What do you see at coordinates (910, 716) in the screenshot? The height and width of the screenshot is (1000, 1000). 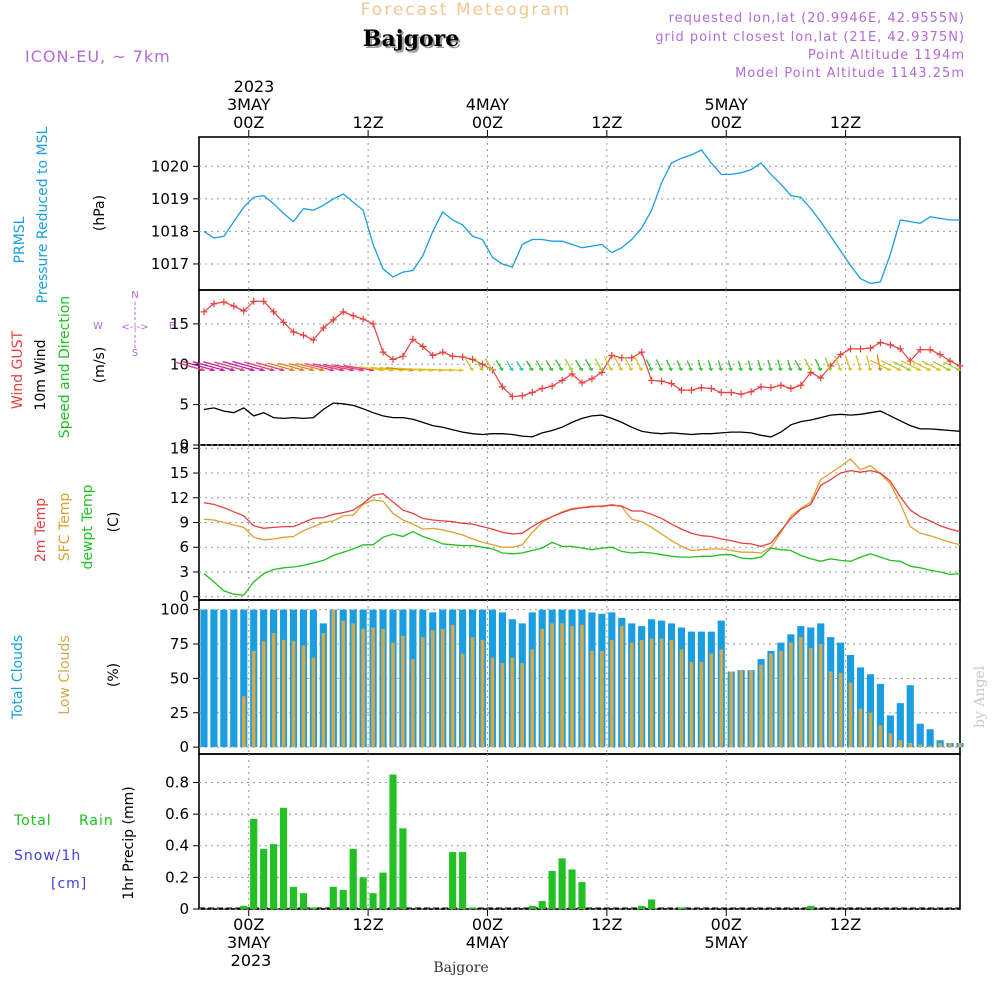 I see `total-cloud-bar` at bounding box center [910, 716].